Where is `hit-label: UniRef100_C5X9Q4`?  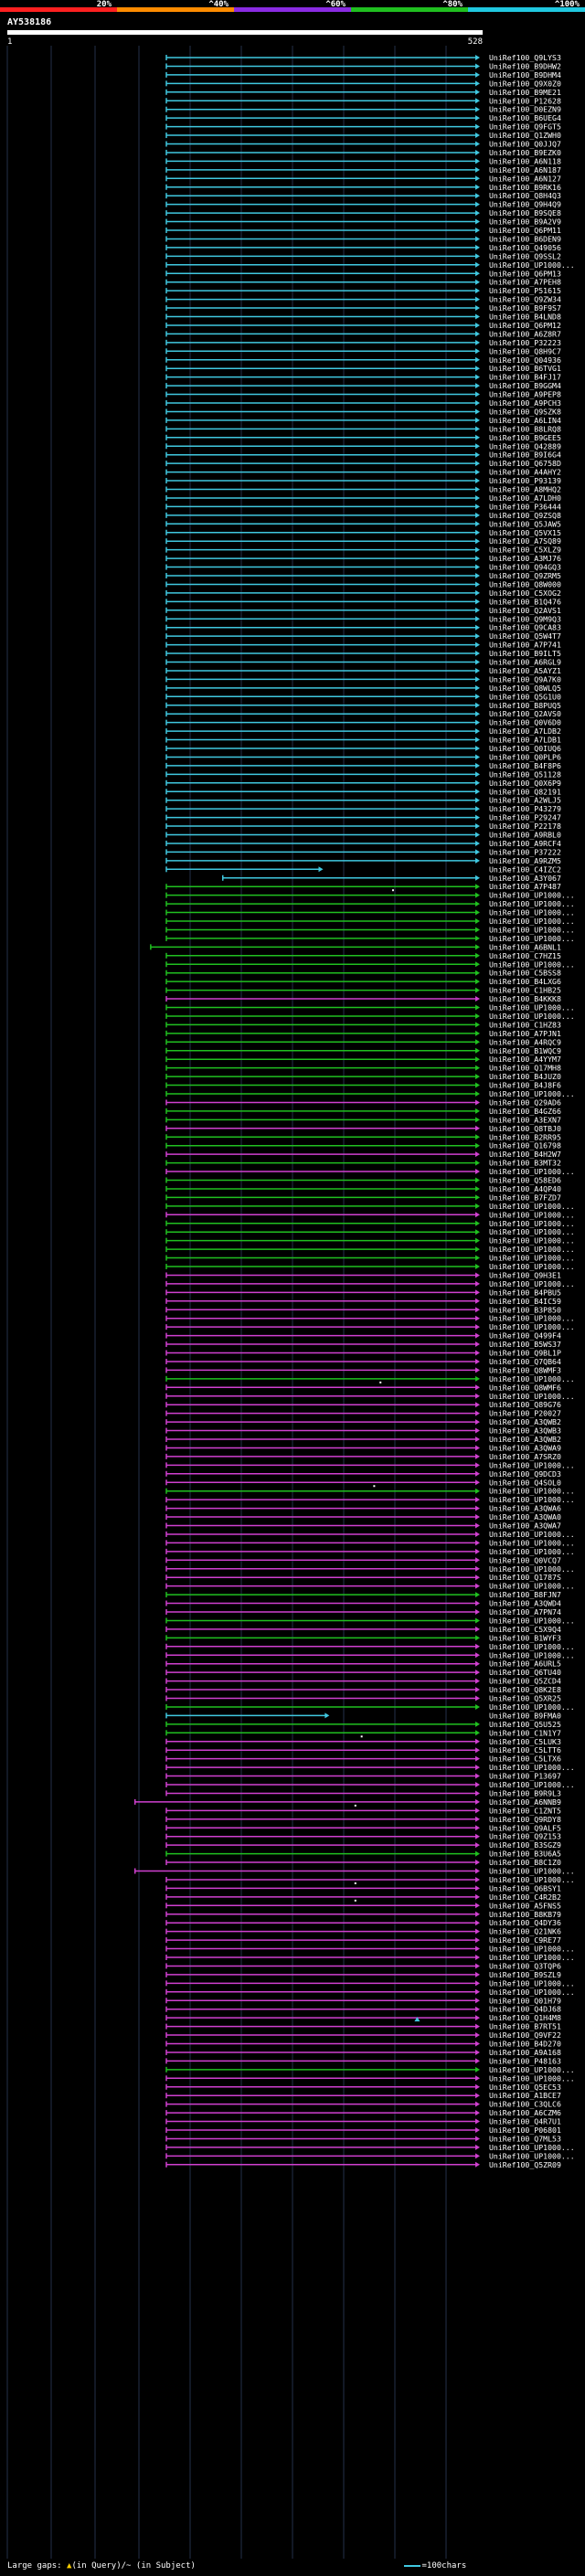
hit-label: UniRef100_C5X9Q4 is located at coordinates (525, 1629).